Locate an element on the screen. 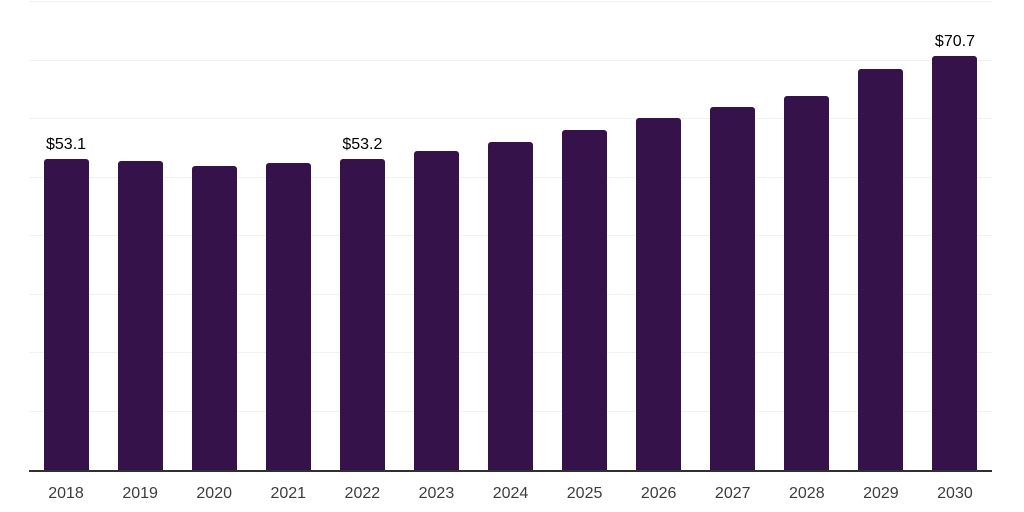 This screenshot has height=512, width=1024. x-tick-2030: 2030 is located at coordinates (955, 493).